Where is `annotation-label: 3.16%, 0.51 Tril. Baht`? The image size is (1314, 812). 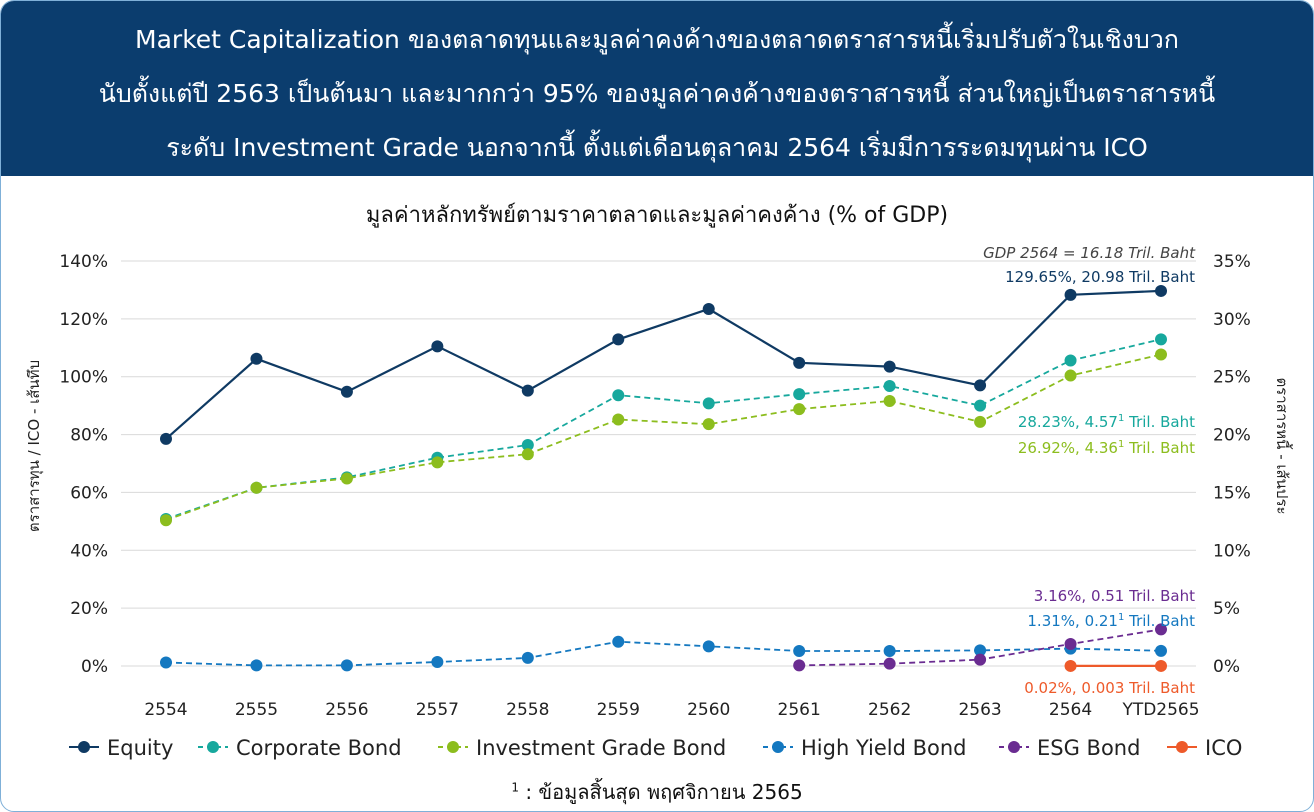 annotation-label: 3.16%, 0.51 Tril. Baht is located at coordinates (1114, 596).